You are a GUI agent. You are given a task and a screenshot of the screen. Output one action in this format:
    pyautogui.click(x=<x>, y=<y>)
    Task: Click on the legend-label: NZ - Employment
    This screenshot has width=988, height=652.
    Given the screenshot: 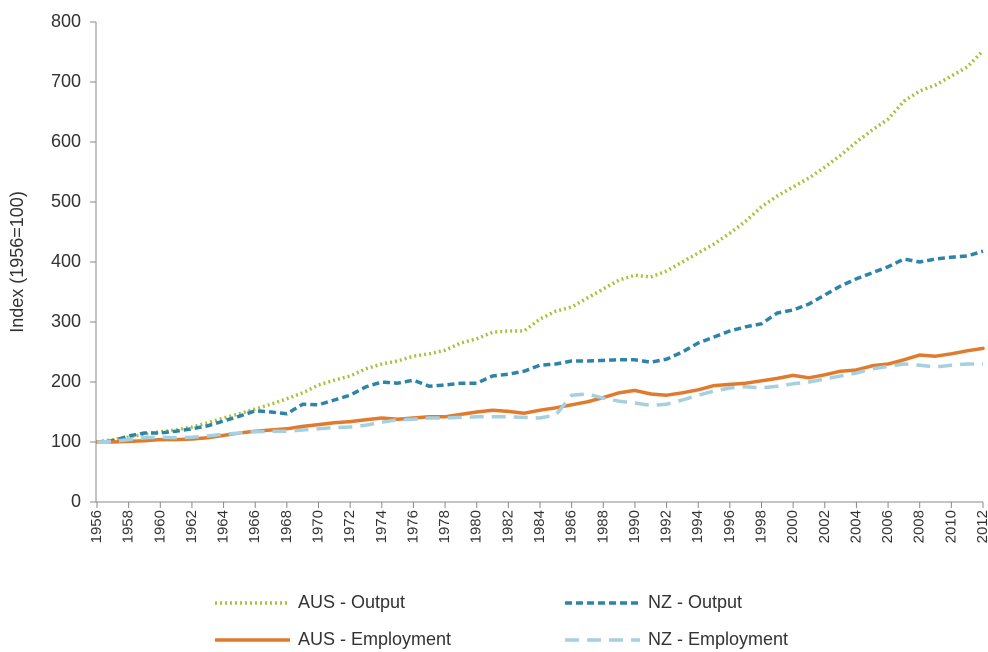 What is the action you would take?
    pyautogui.click(x=718, y=639)
    